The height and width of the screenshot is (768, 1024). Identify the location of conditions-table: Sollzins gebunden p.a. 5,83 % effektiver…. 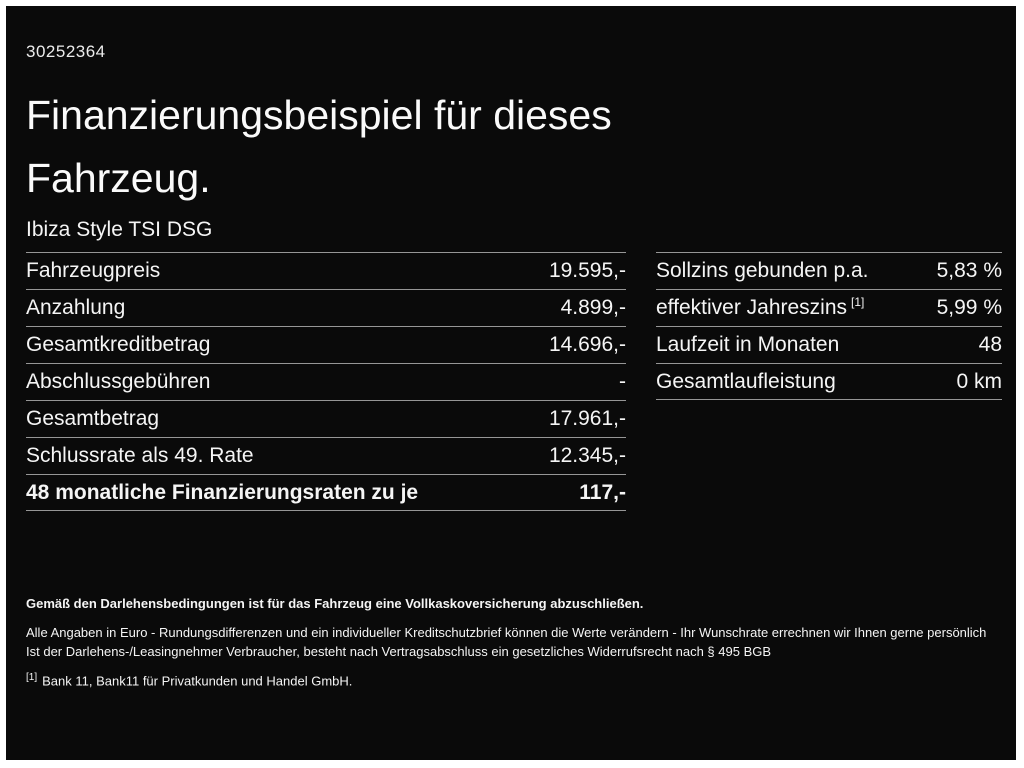
(829, 326).